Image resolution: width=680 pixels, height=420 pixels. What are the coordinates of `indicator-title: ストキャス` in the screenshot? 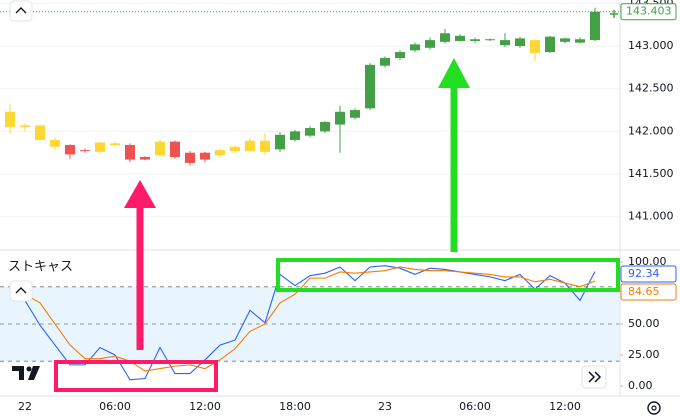 It's located at (40, 267).